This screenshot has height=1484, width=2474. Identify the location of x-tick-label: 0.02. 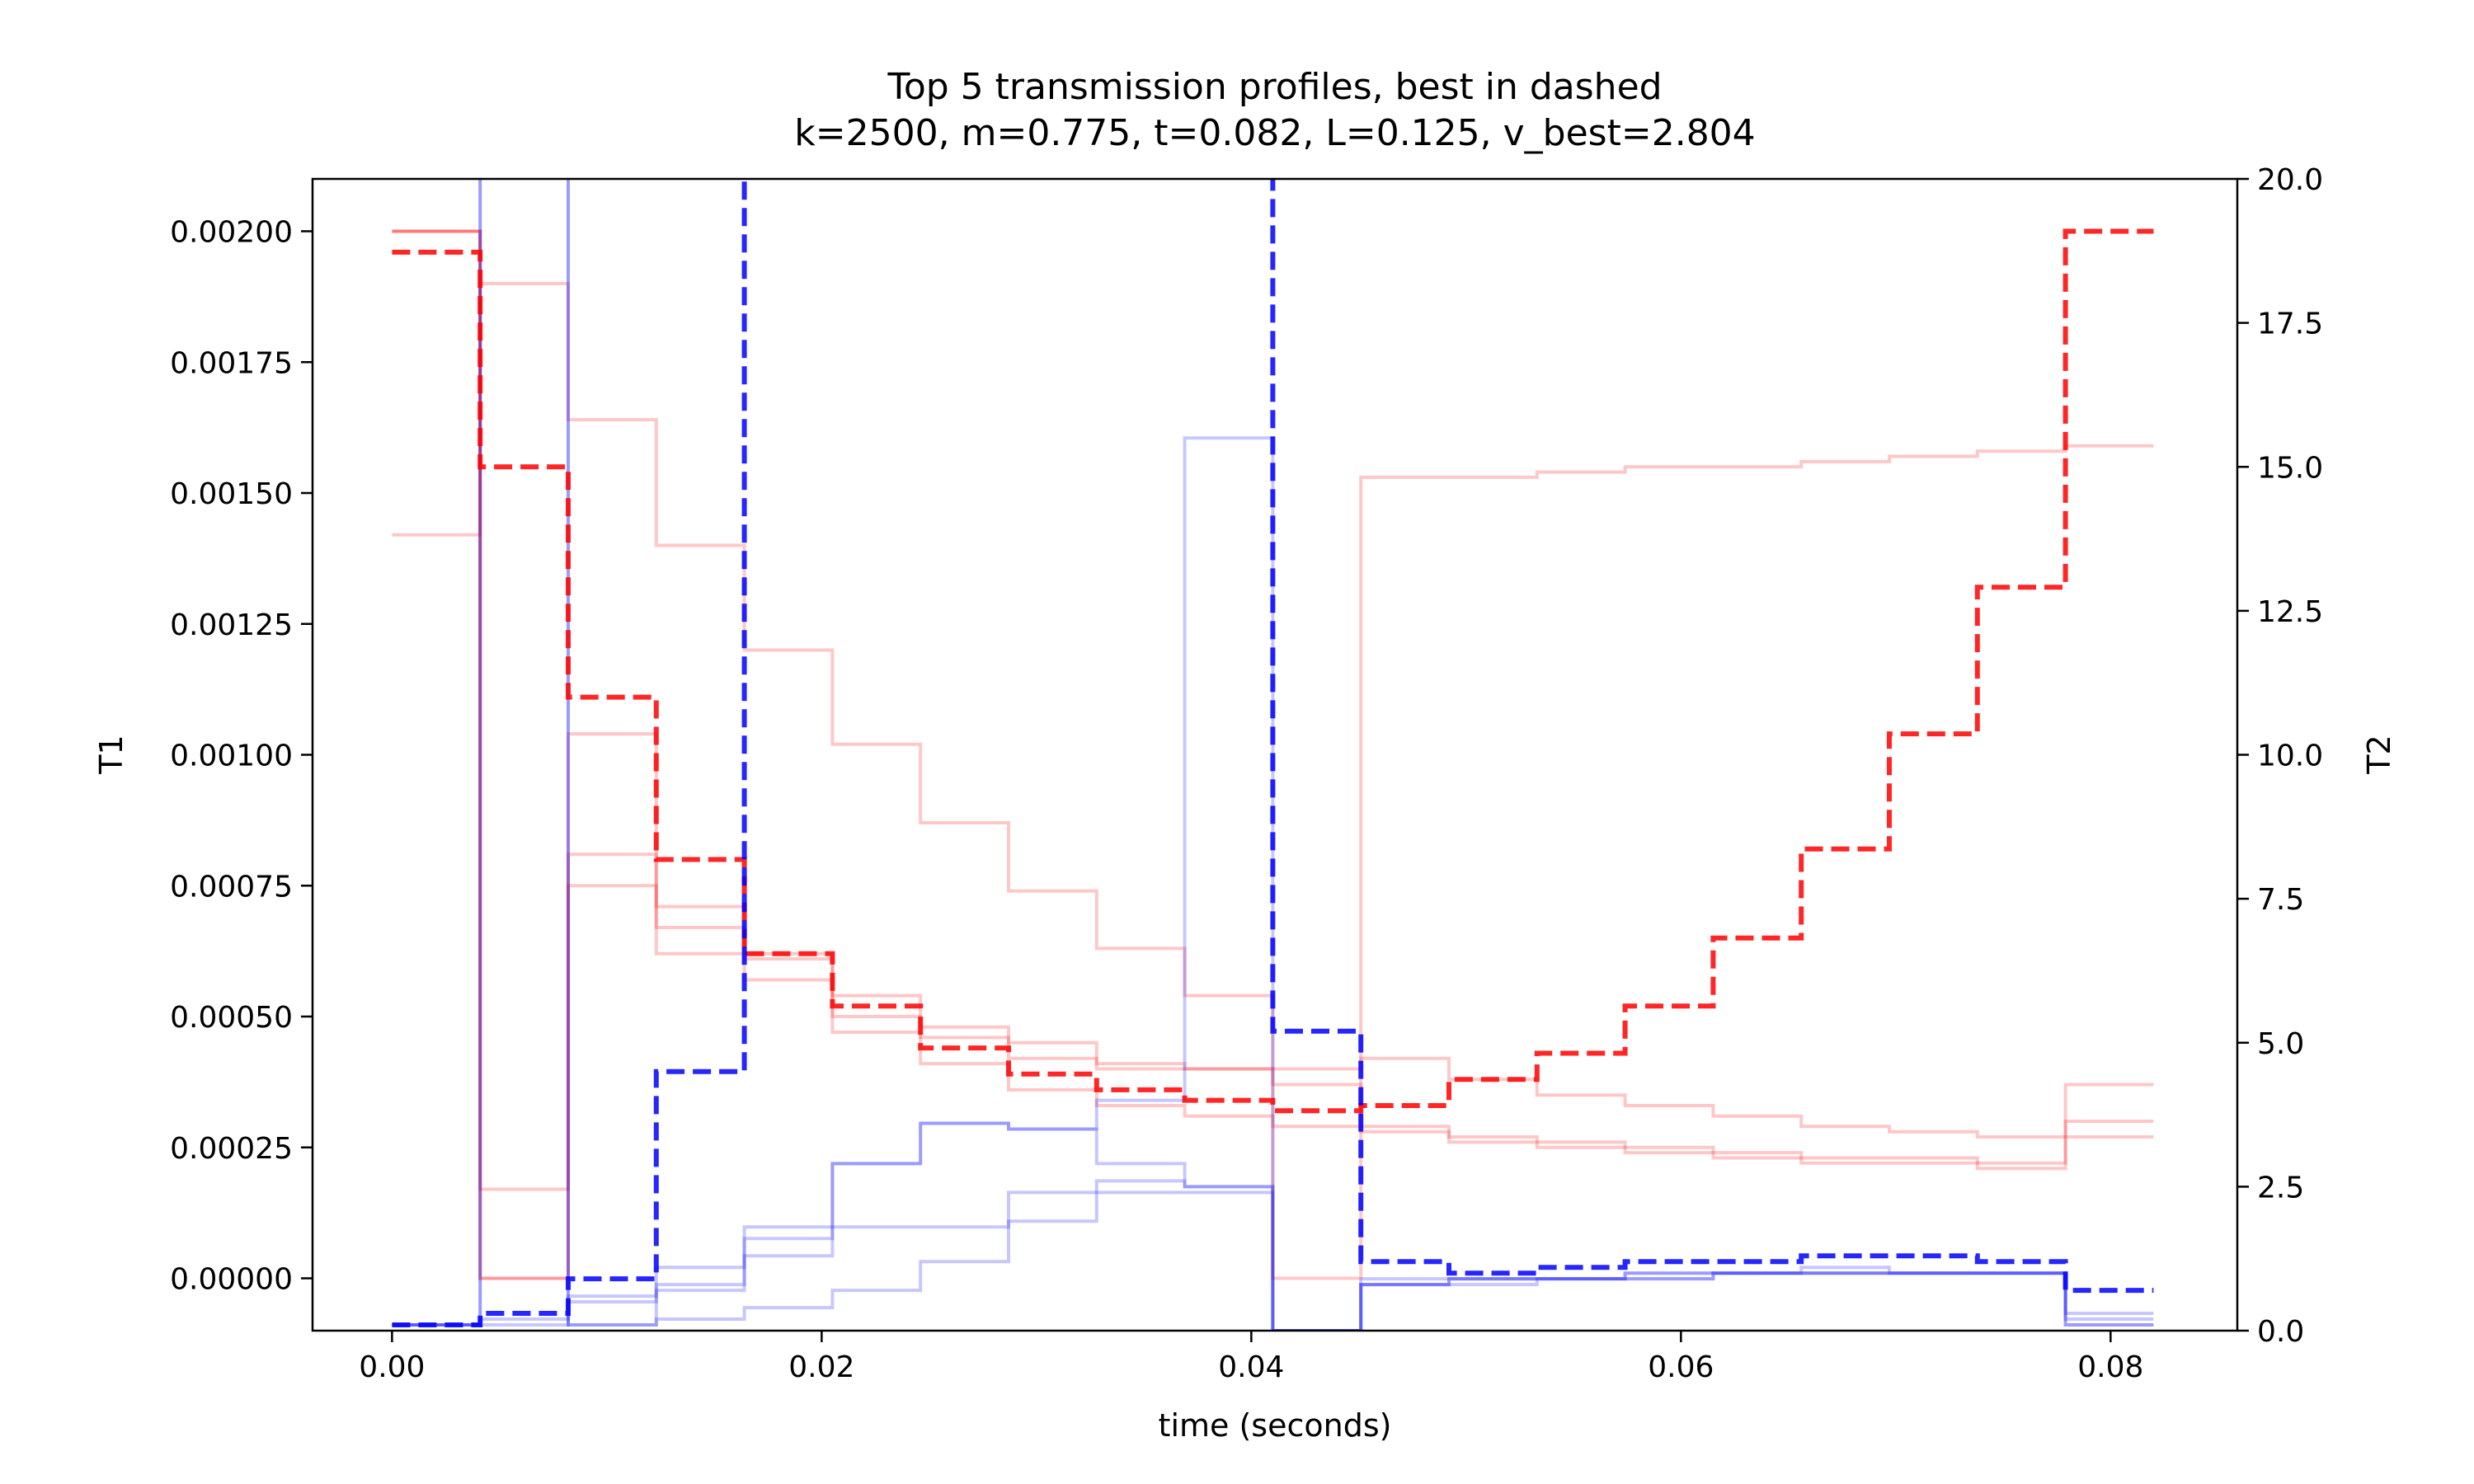
(821, 1367).